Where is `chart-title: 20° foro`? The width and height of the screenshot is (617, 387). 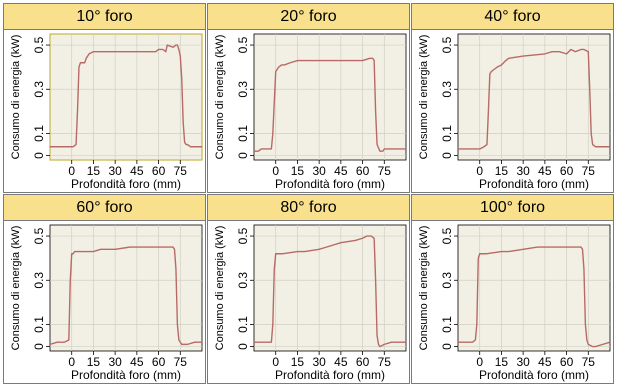
chart-title: 20° foro is located at coordinates (308, 17).